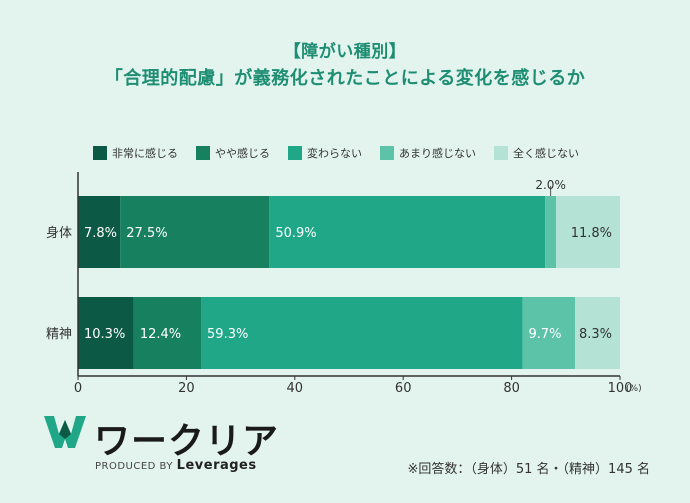 The height and width of the screenshot is (503, 690). Describe the element at coordinates (65, 432) in the screenshot. I see `workclear-logo-icon` at that location.